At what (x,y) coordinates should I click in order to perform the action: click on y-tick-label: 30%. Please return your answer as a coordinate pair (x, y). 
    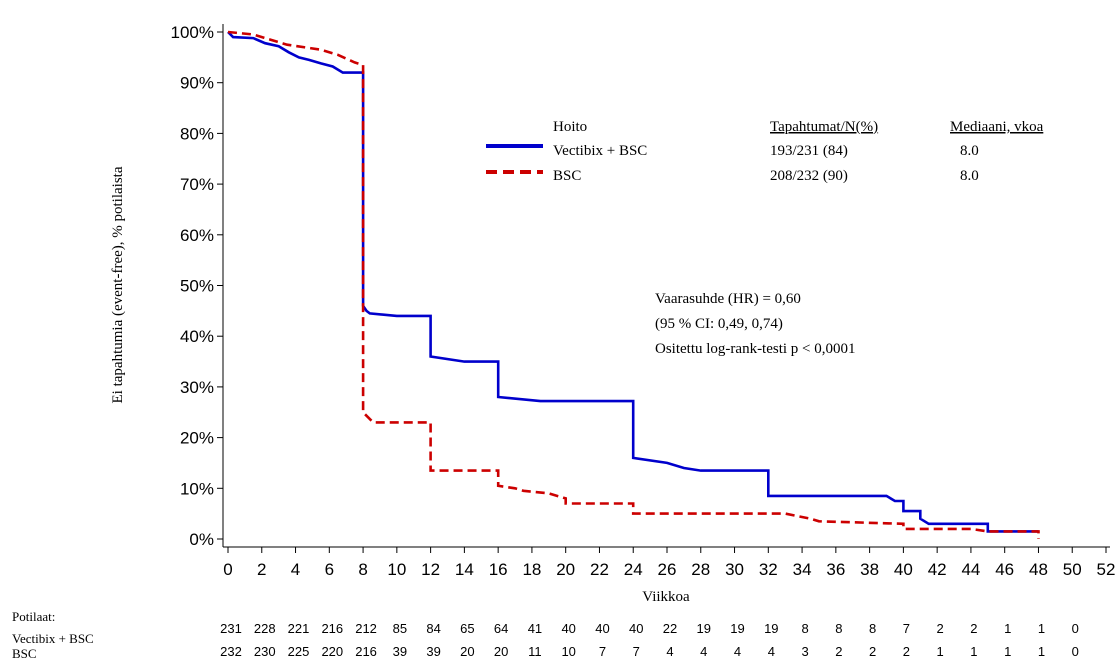
    Looking at the image, I should click on (197, 387).